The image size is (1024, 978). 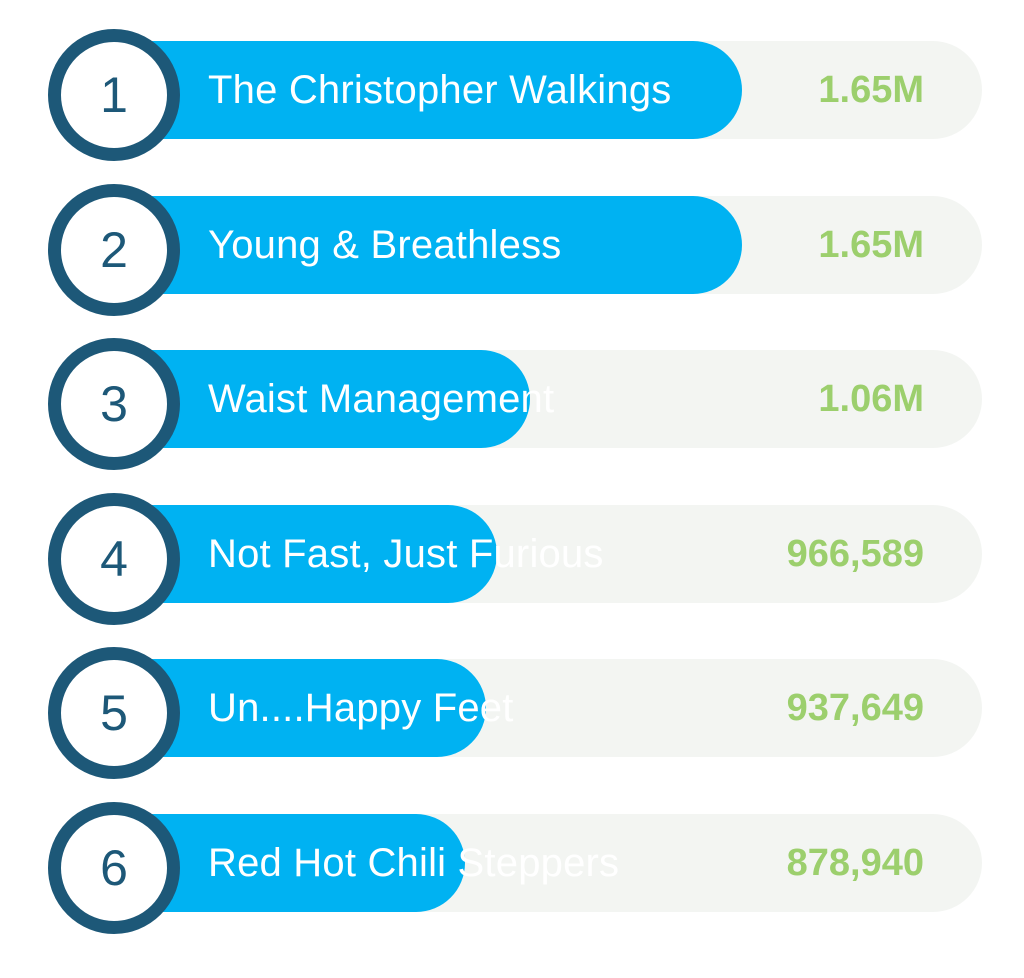 I want to click on category-label: The Christopher Walkings, so click(x=440, y=90).